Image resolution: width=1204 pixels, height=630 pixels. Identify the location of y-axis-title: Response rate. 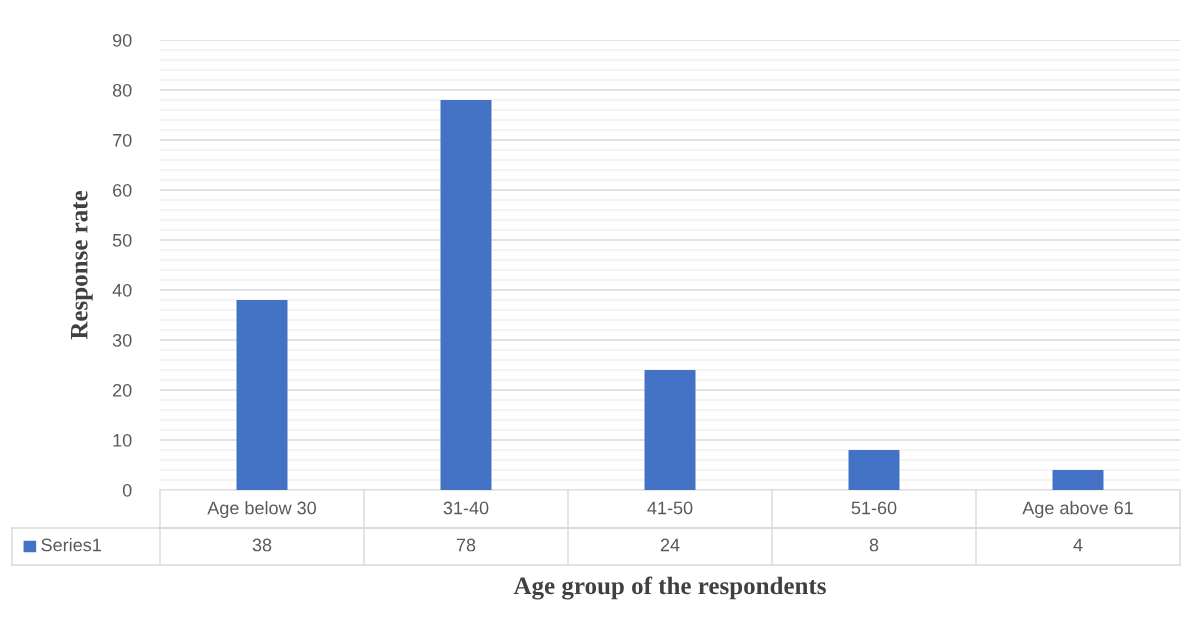
(82, 265).